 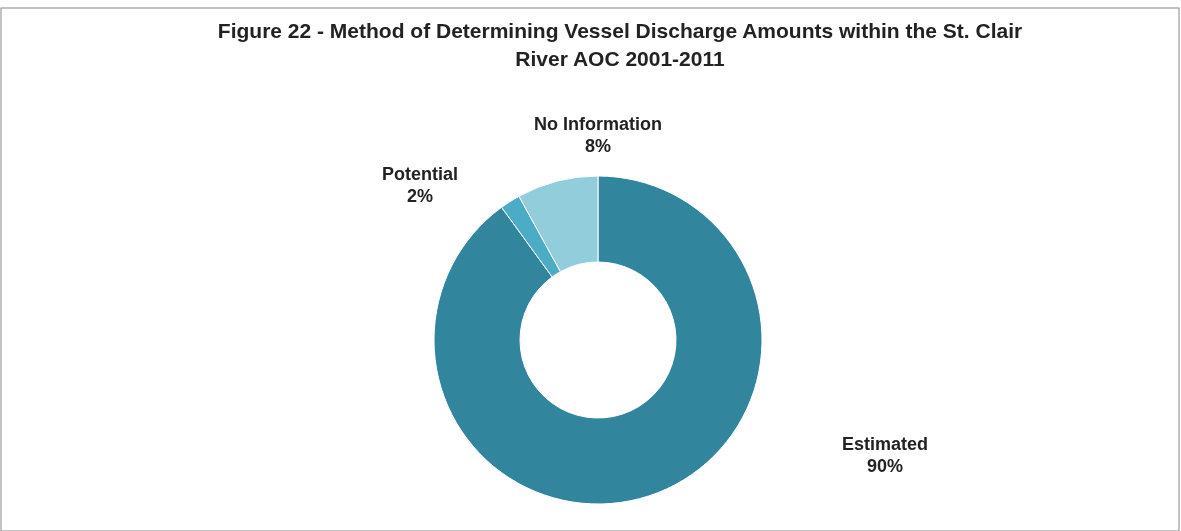 What do you see at coordinates (620, 44) in the screenshot?
I see `chart-title: Figure 22 - Method of Determining Vessel Discharge Amounts within the St. Clair River AOC 2001-2011` at bounding box center [620, 44].